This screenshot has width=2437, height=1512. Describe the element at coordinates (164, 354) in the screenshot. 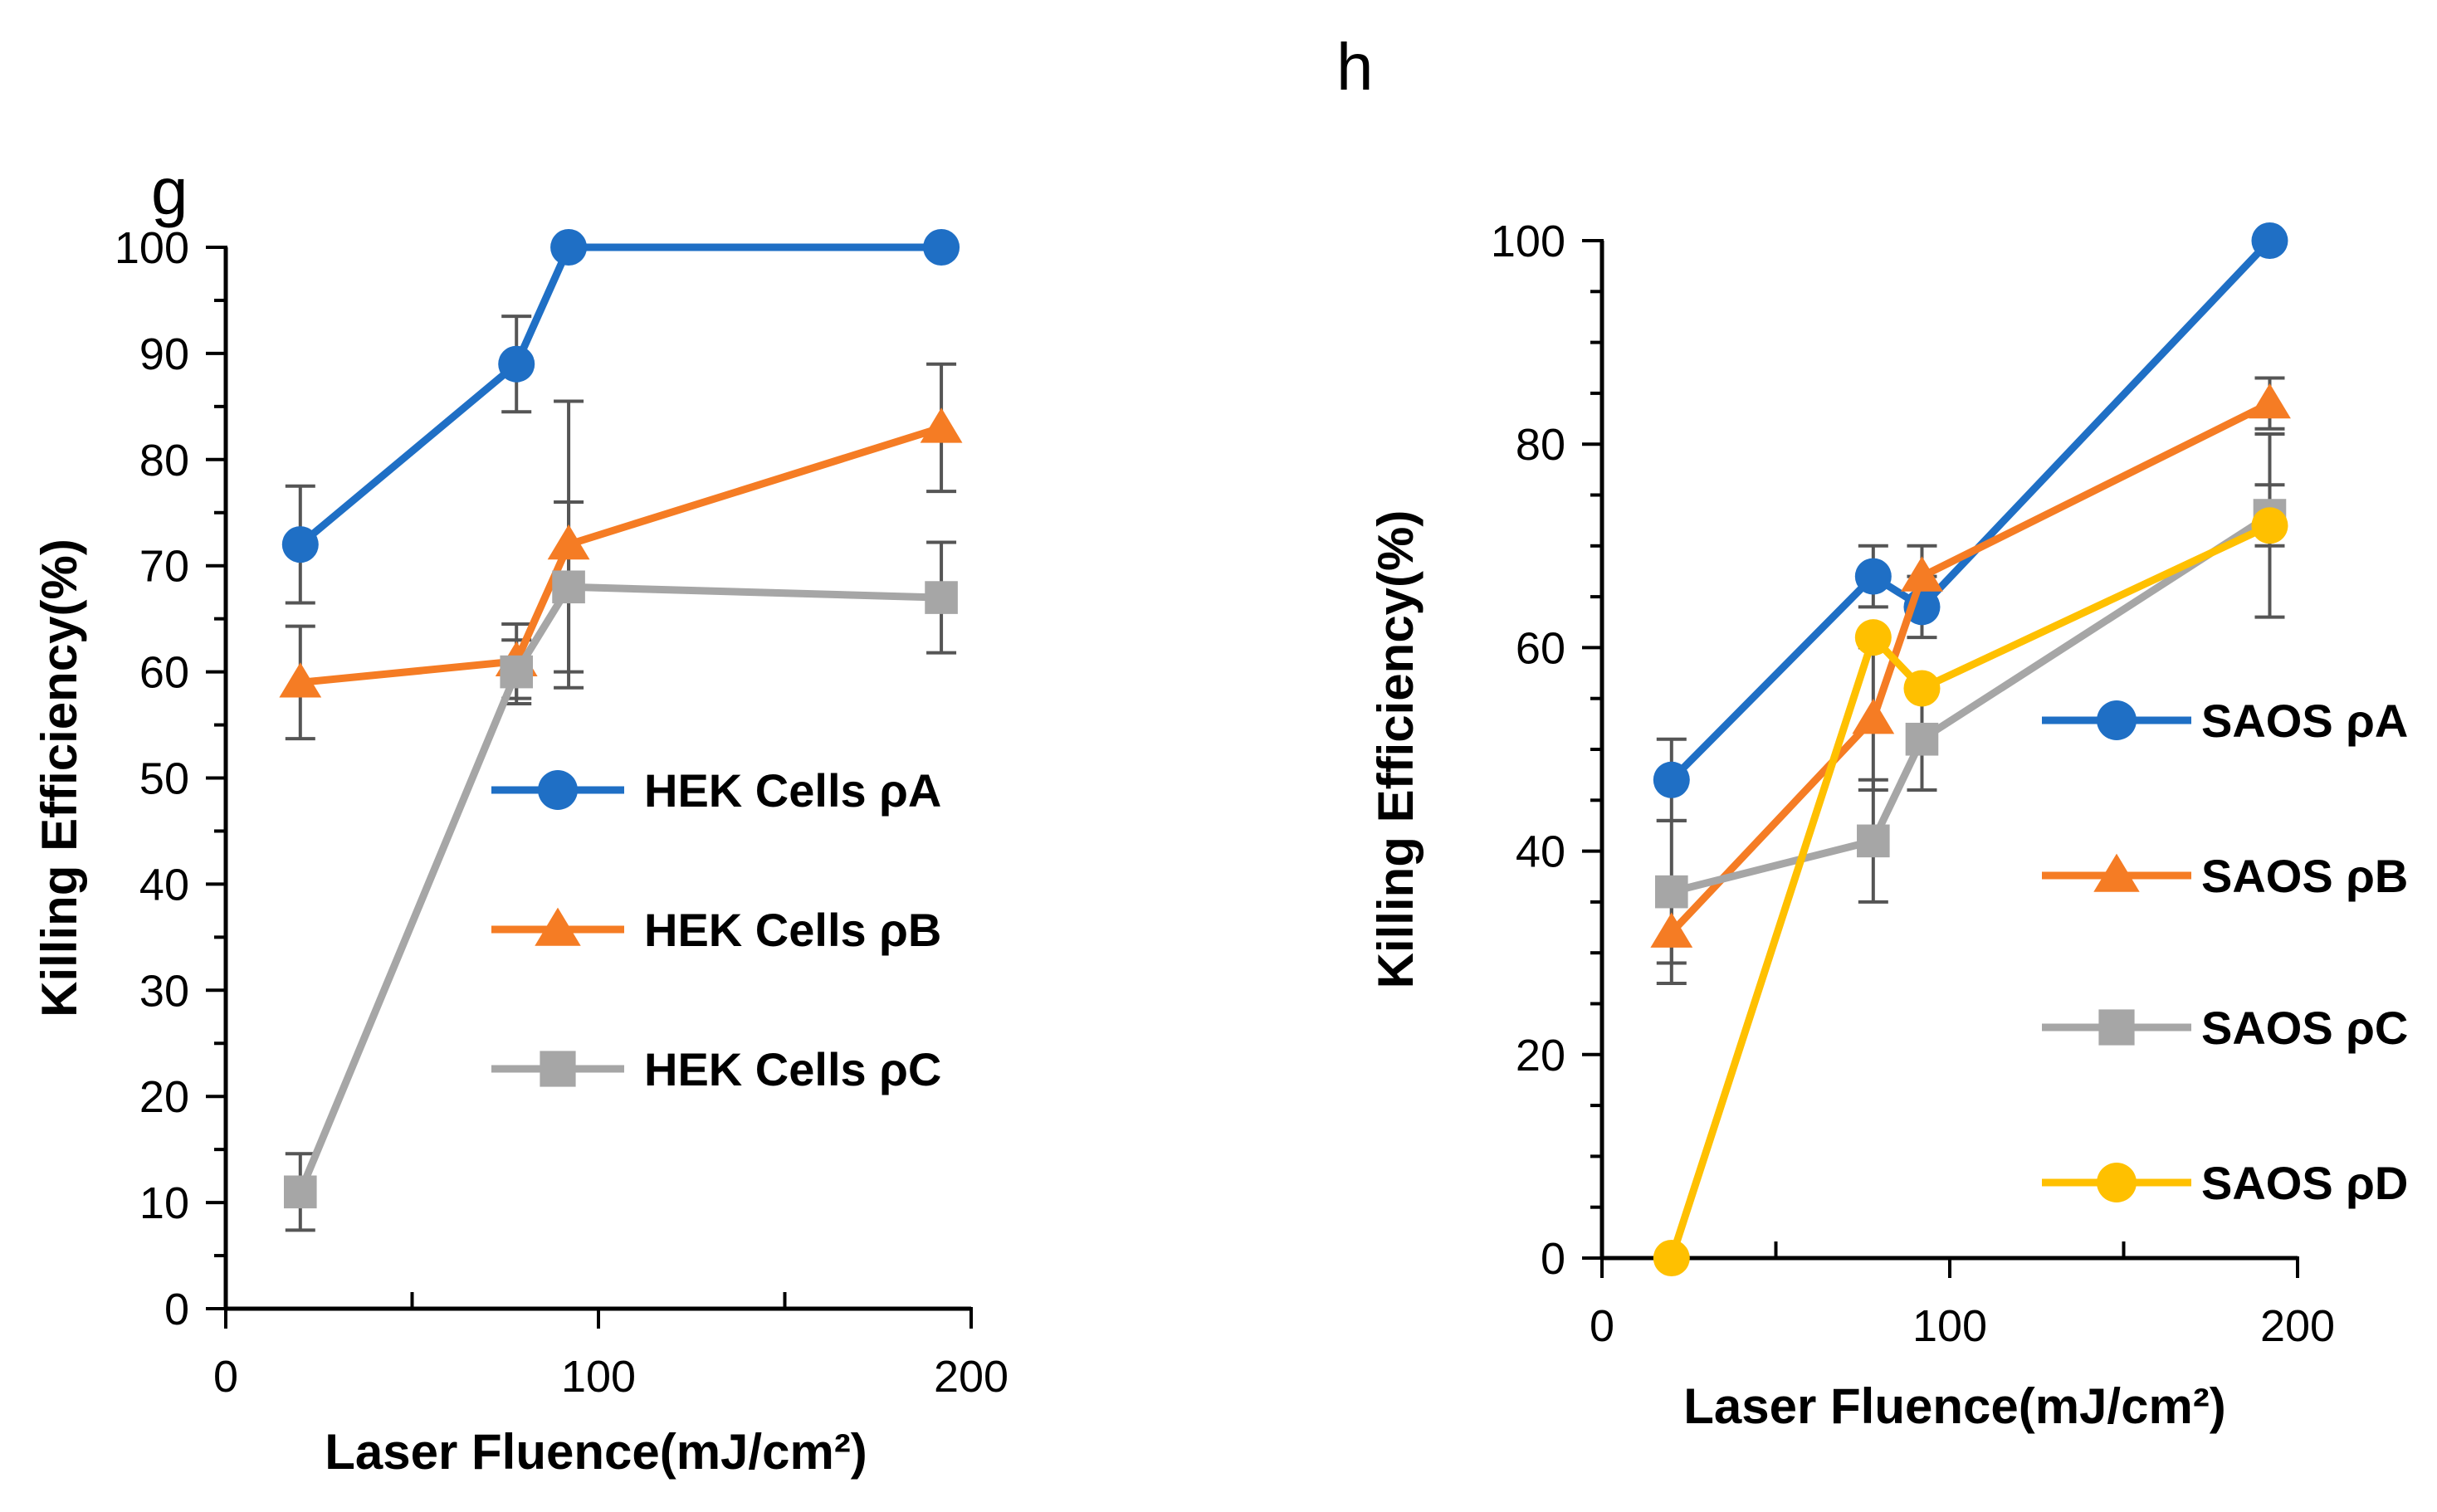

I see `y-tick-label: 90` at that location.